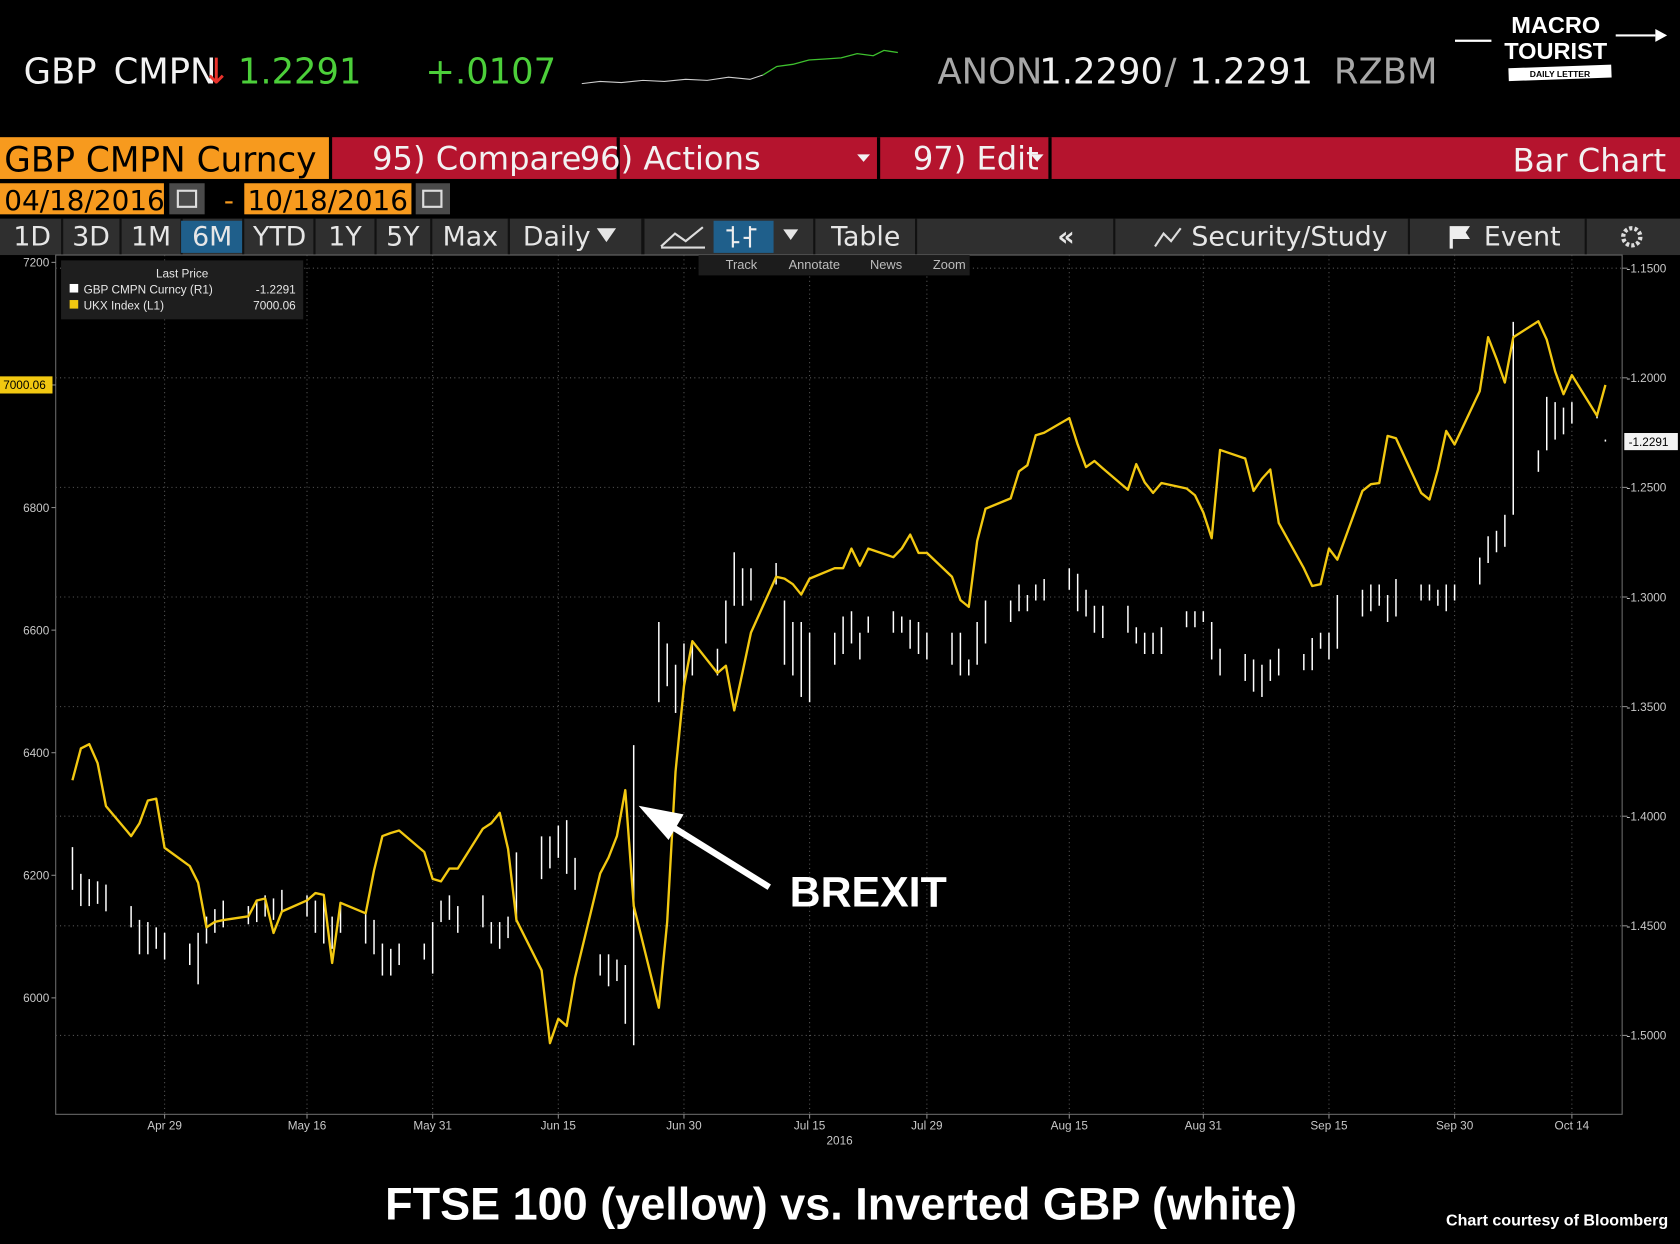 This screenshot has width=1680, height=1244. Describe the element at coordinates (840, 1140) in the screenshot. I see `x-axis-label: 2016` at that location.